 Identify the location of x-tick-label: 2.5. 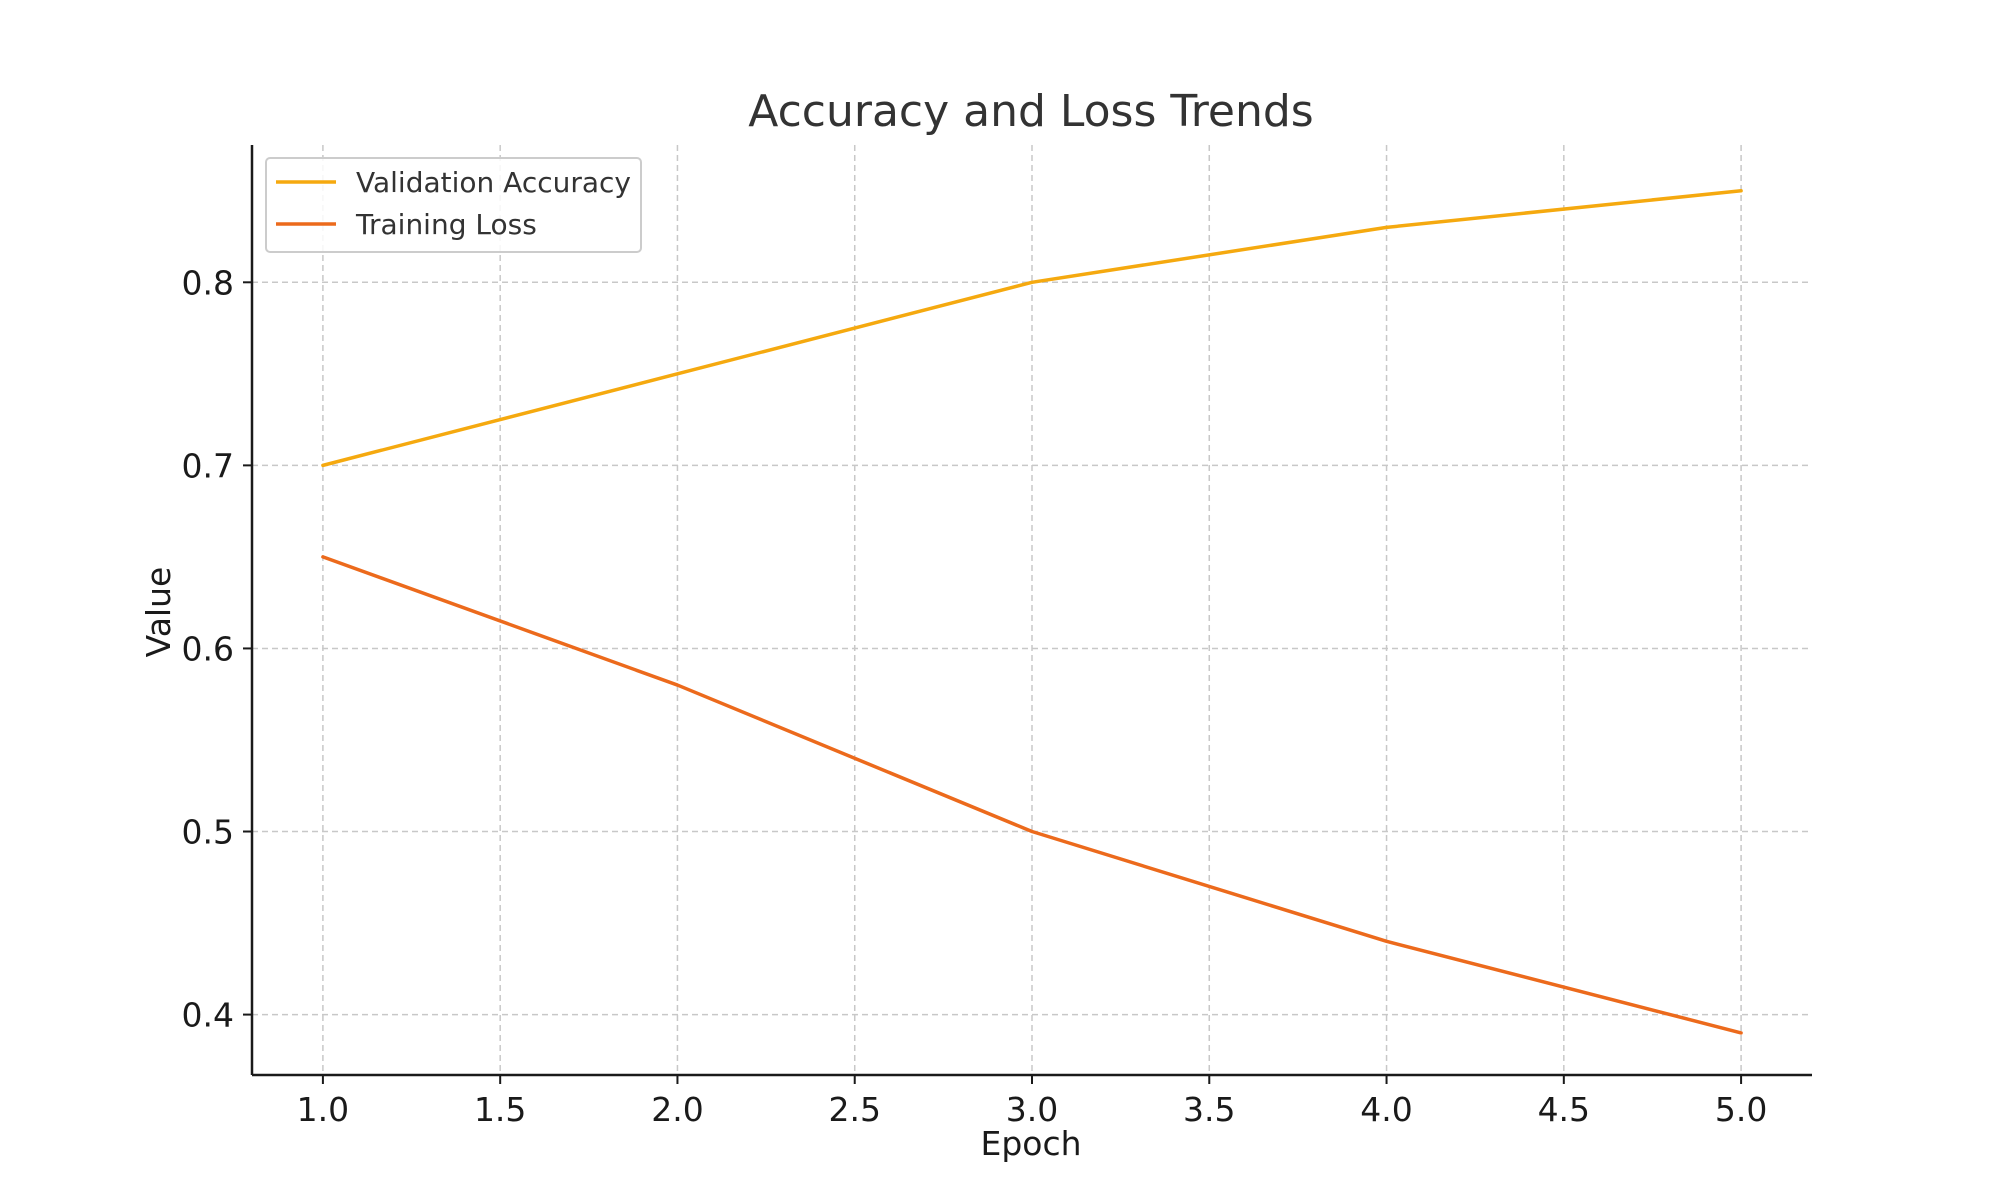
(854, 1109).